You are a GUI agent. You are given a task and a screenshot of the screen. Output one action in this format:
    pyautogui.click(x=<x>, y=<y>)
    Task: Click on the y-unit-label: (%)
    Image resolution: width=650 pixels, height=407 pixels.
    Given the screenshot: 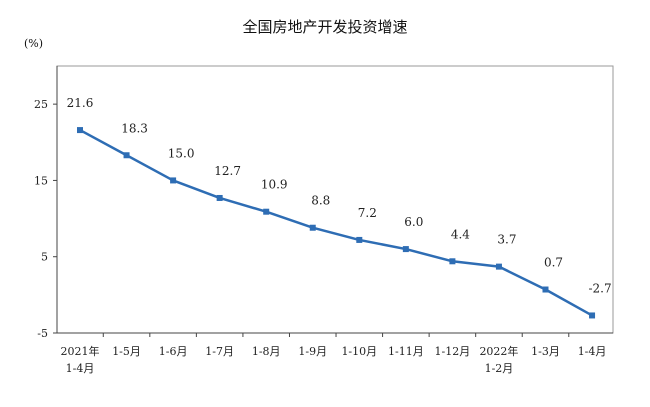 What is the action you would take?
    pyautogui.click(x=34, y=43)
    